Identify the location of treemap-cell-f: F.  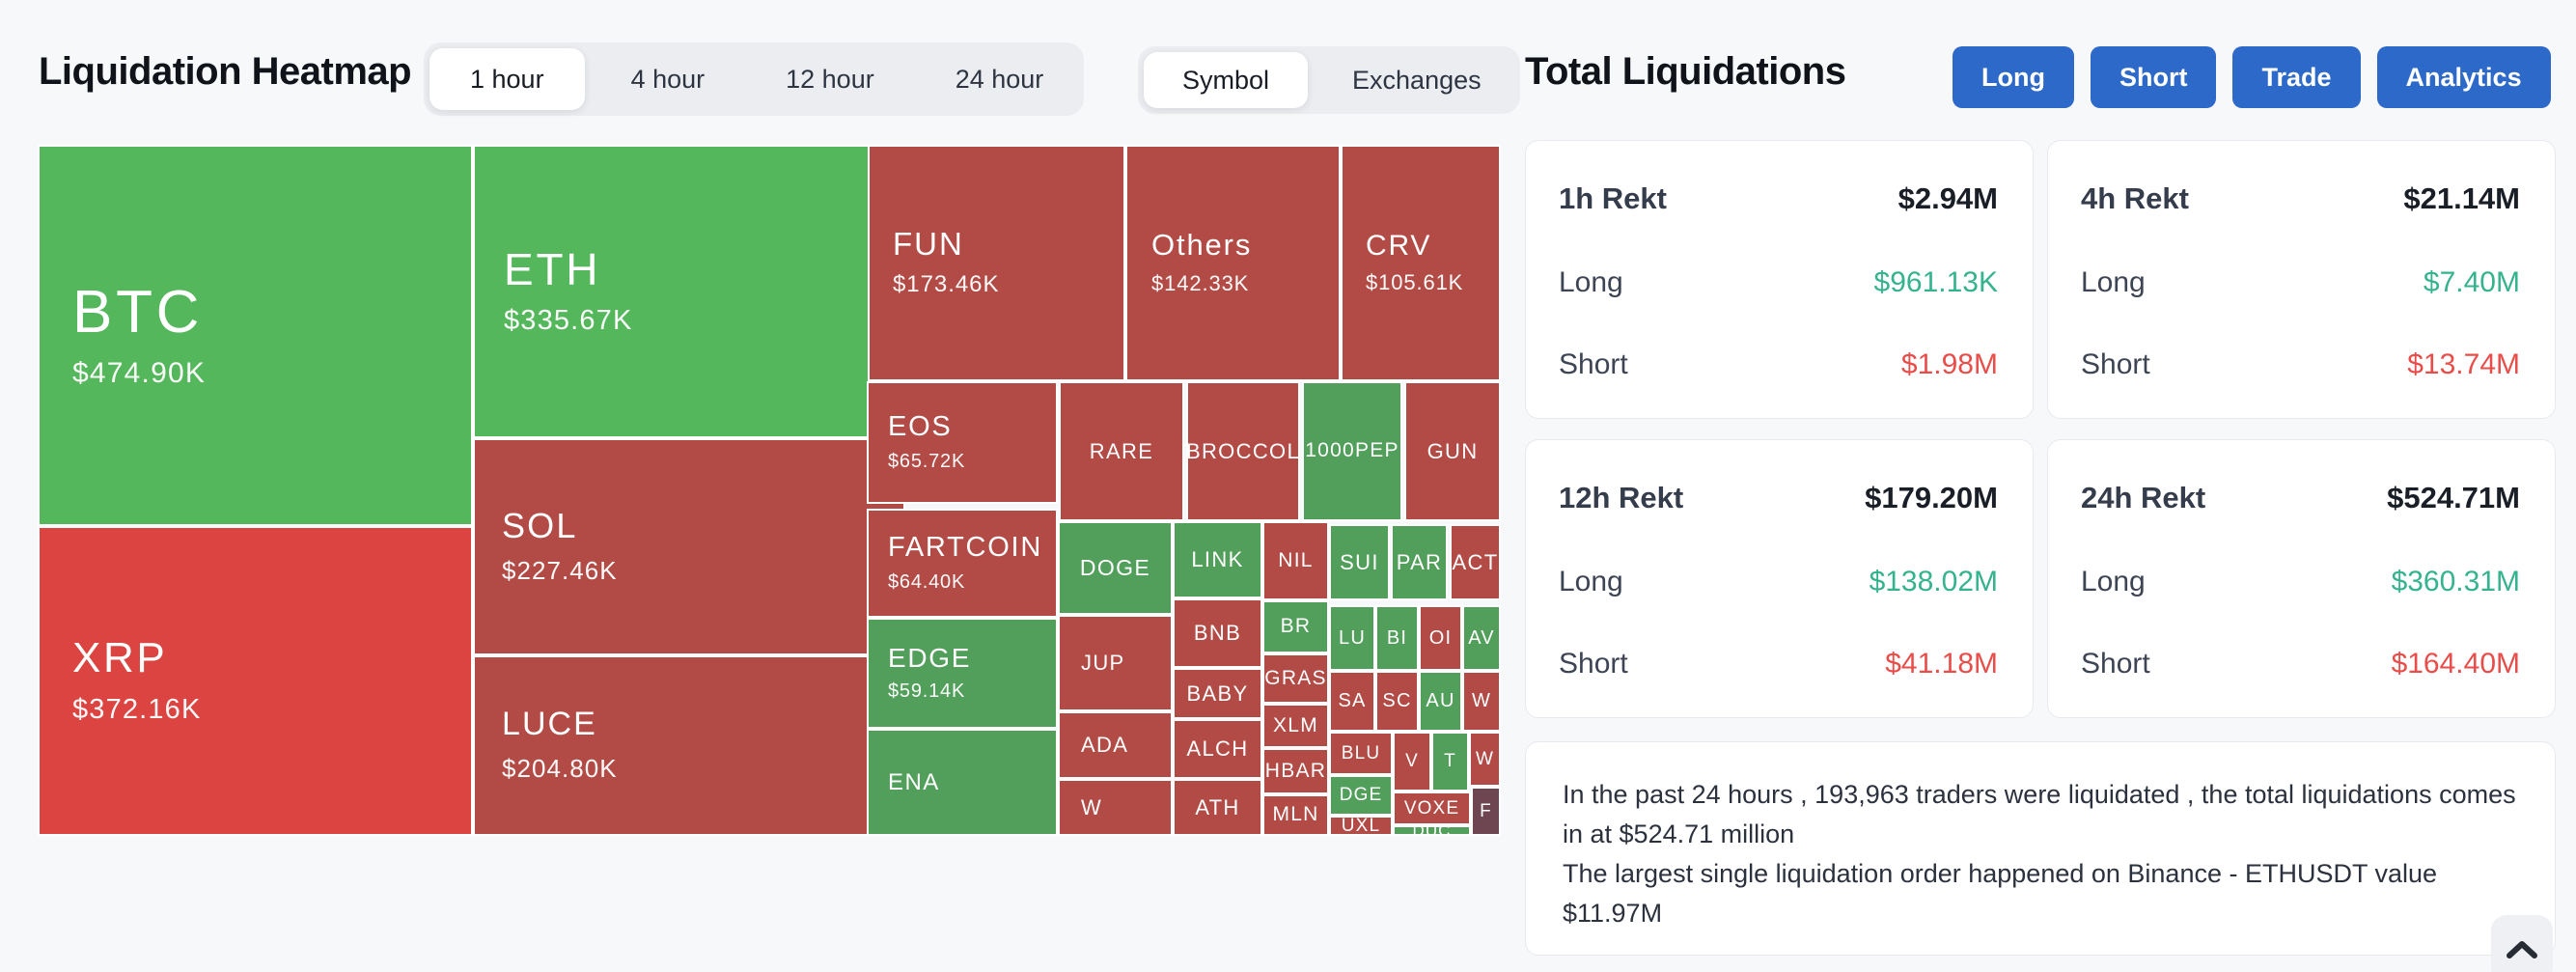
(1486, 812).